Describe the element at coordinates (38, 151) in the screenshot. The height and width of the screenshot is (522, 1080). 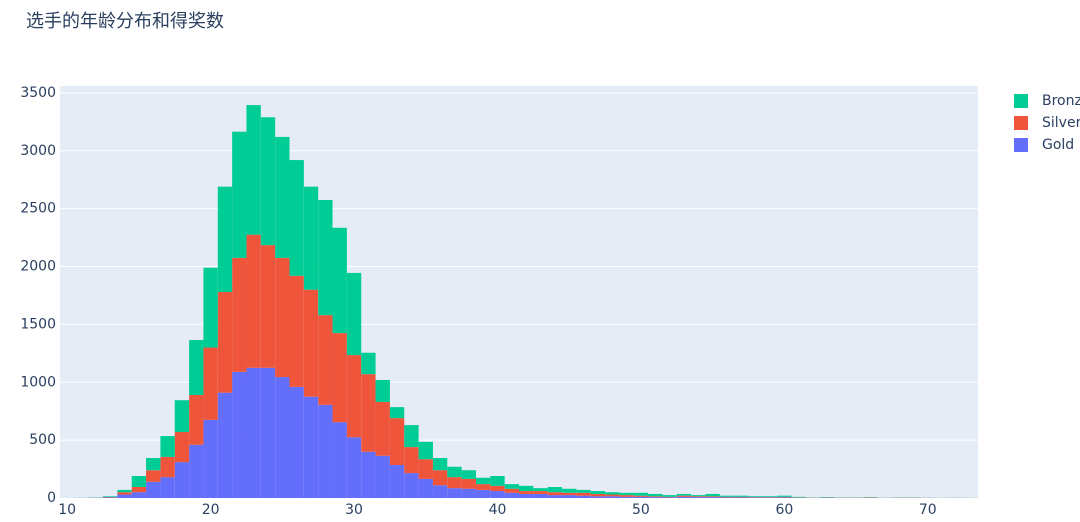
I see `y-tick-label: 3000` at that location.